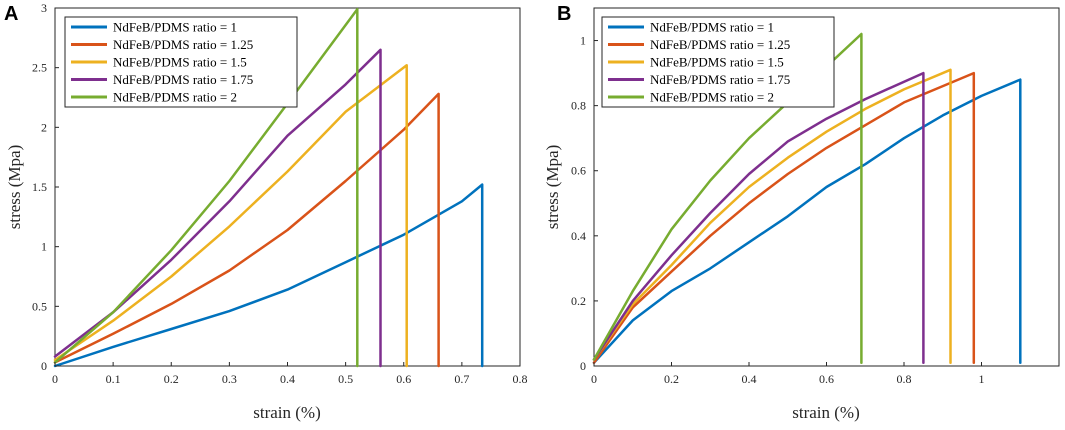  What do you see at coordinates (39, 306) in the screenshot?
I see `y-tick-label: 0.5` at bounding box center [39, 306].